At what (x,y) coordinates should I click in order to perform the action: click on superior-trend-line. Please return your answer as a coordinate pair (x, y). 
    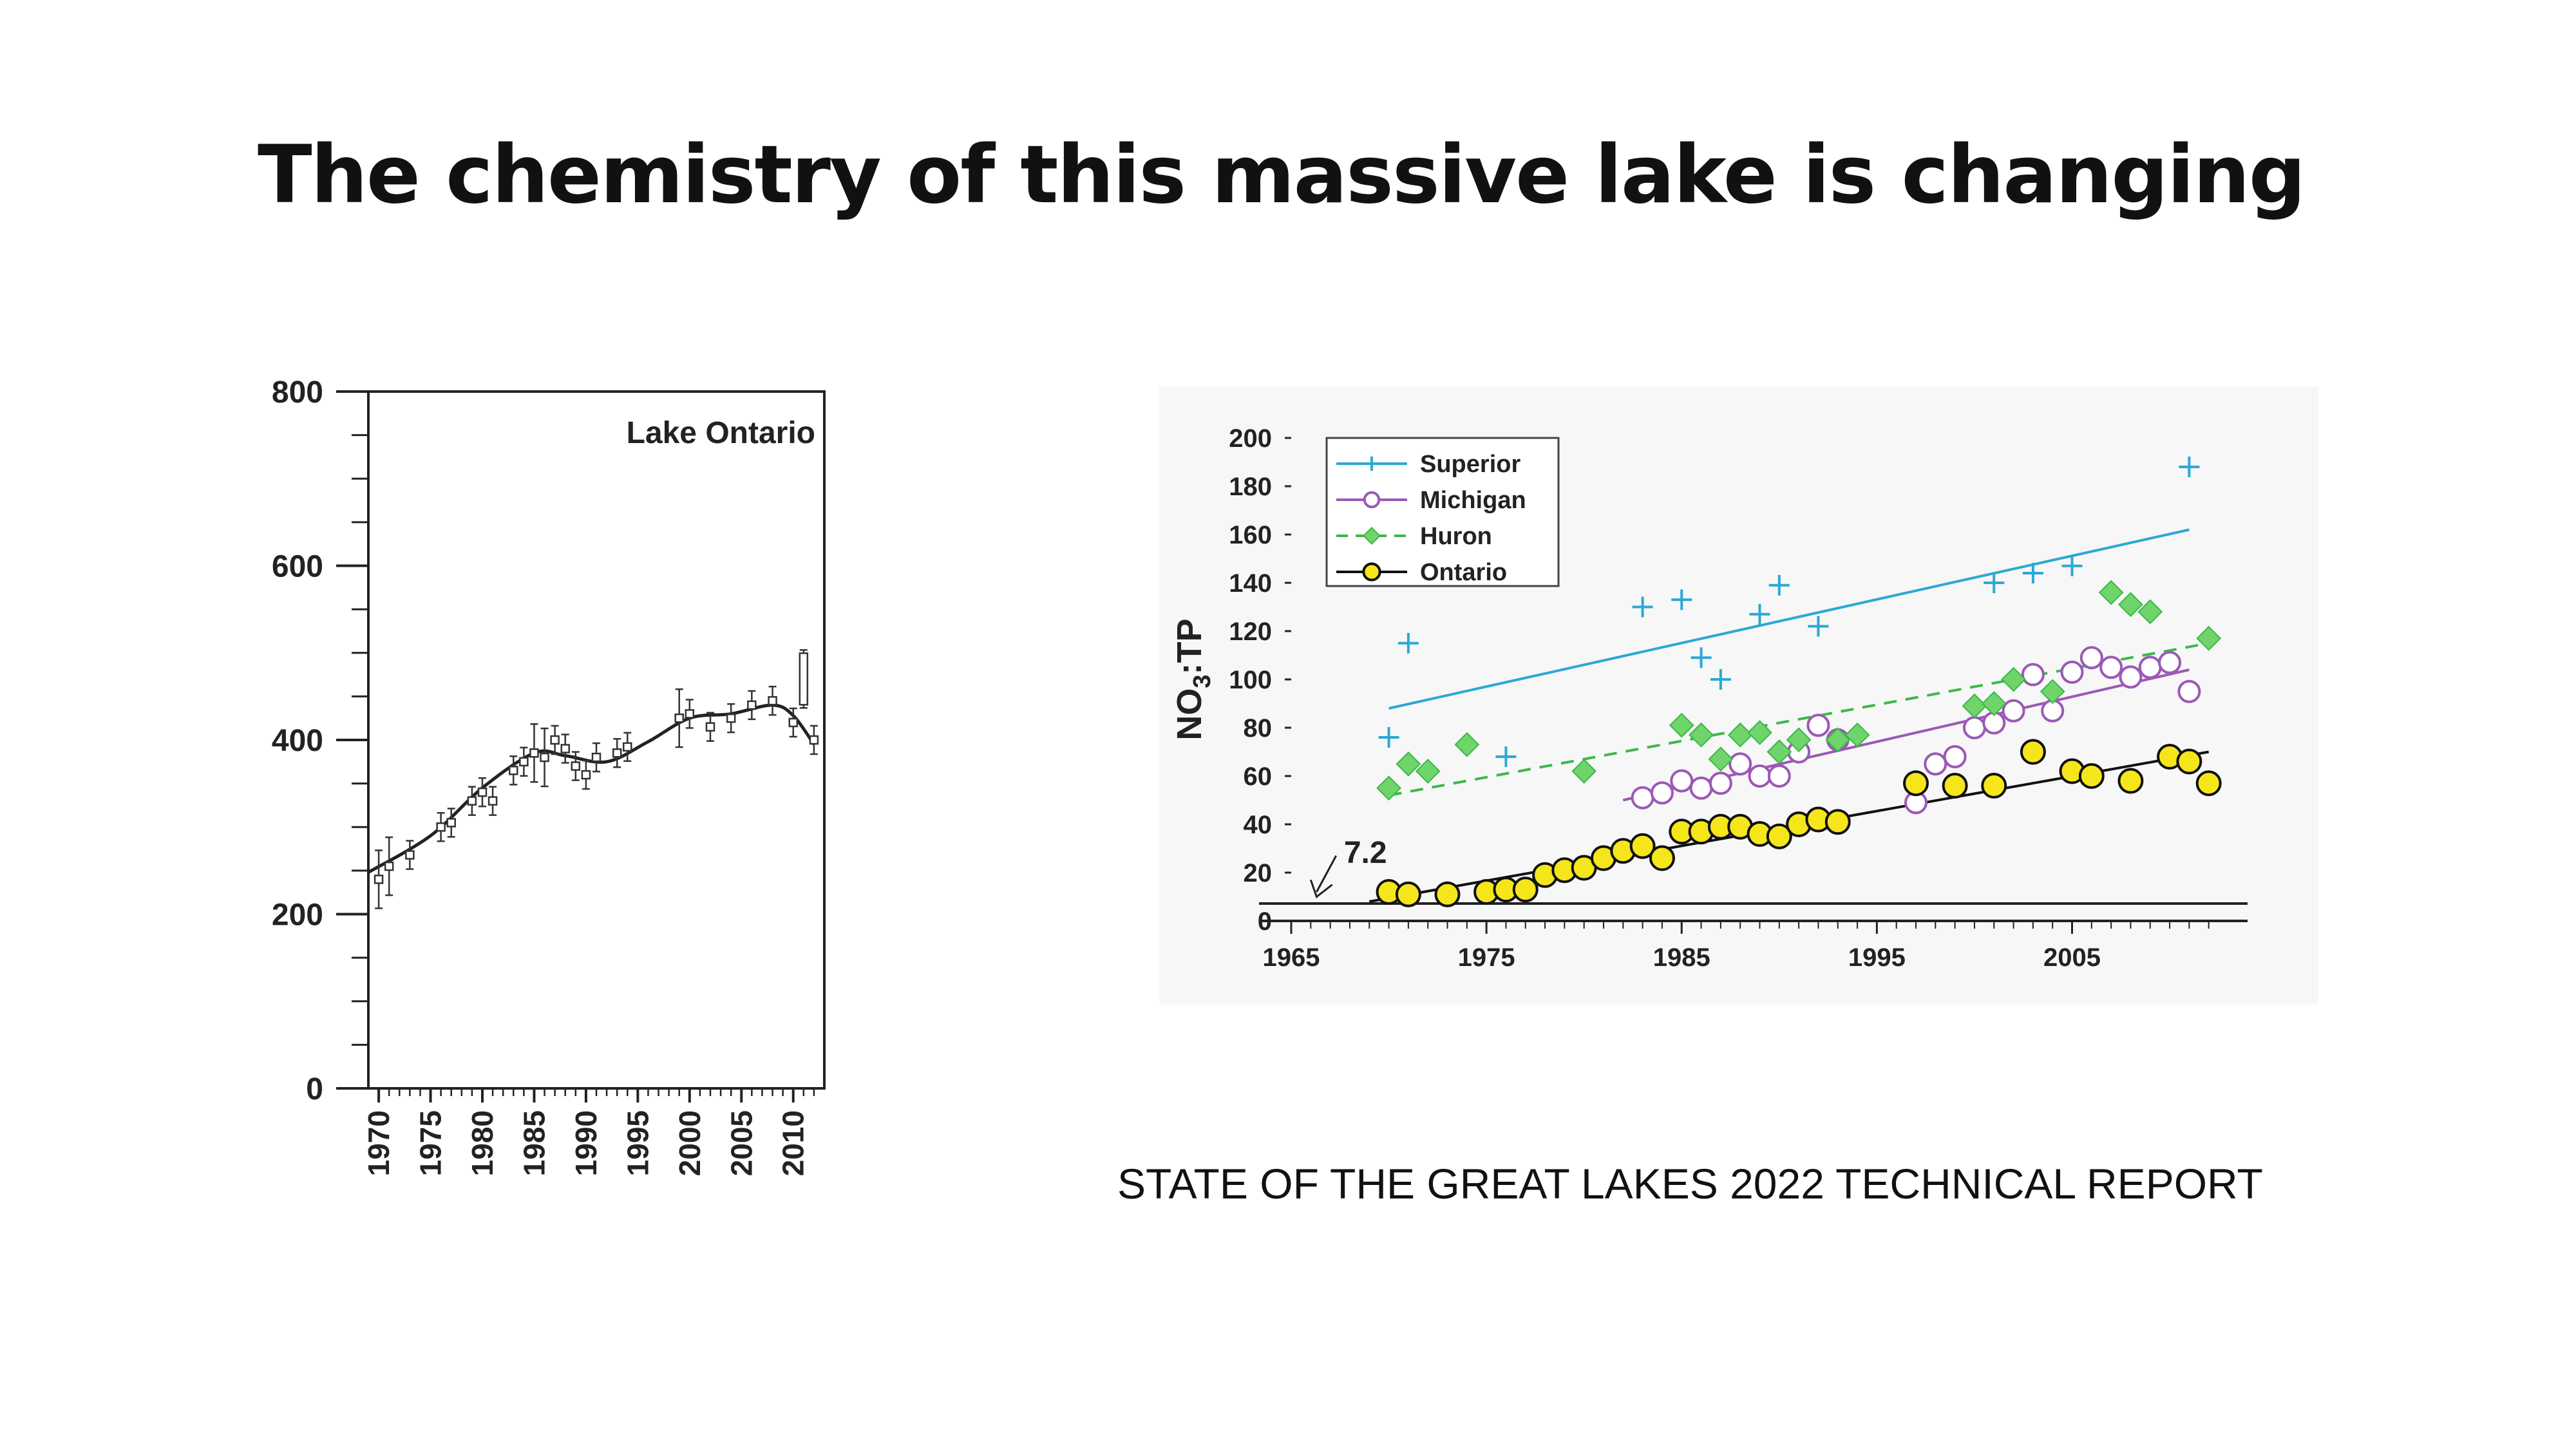
    Looking at the image, I should click on (1789, 619).